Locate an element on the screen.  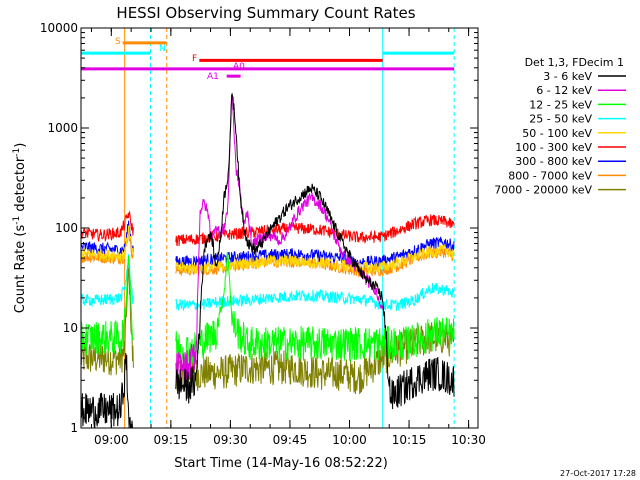
flag-label-1: N is located at coordinates (162, 49).